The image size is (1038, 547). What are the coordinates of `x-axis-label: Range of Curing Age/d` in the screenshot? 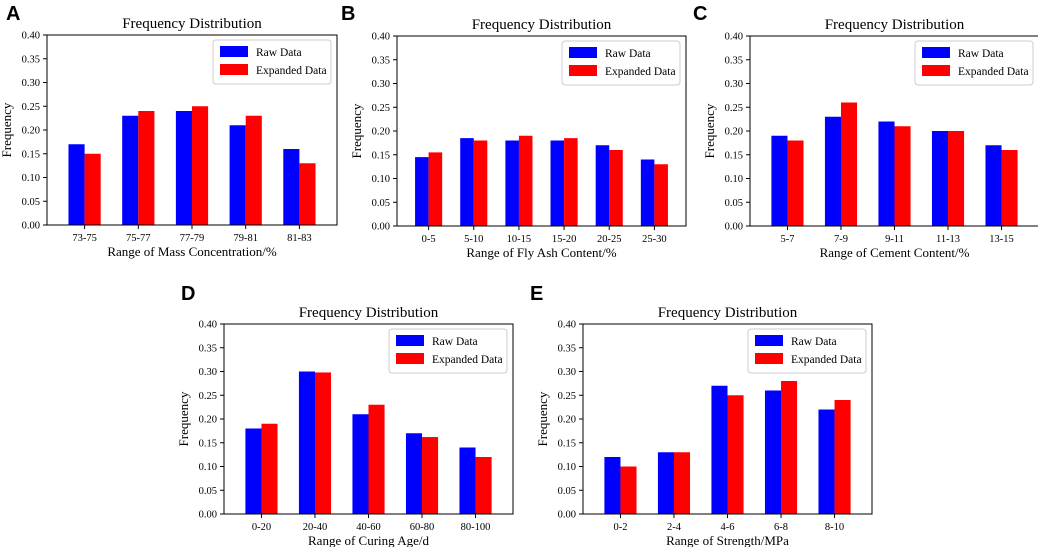 It's located at (368, 540).